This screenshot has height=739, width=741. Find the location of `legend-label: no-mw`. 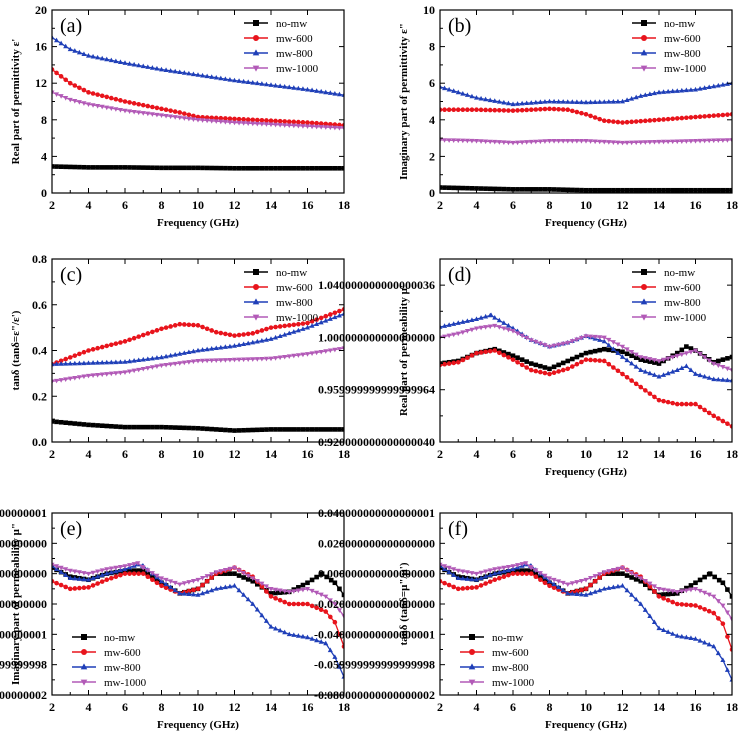

legend-label: no-mw is located at coordinates (291, 273).